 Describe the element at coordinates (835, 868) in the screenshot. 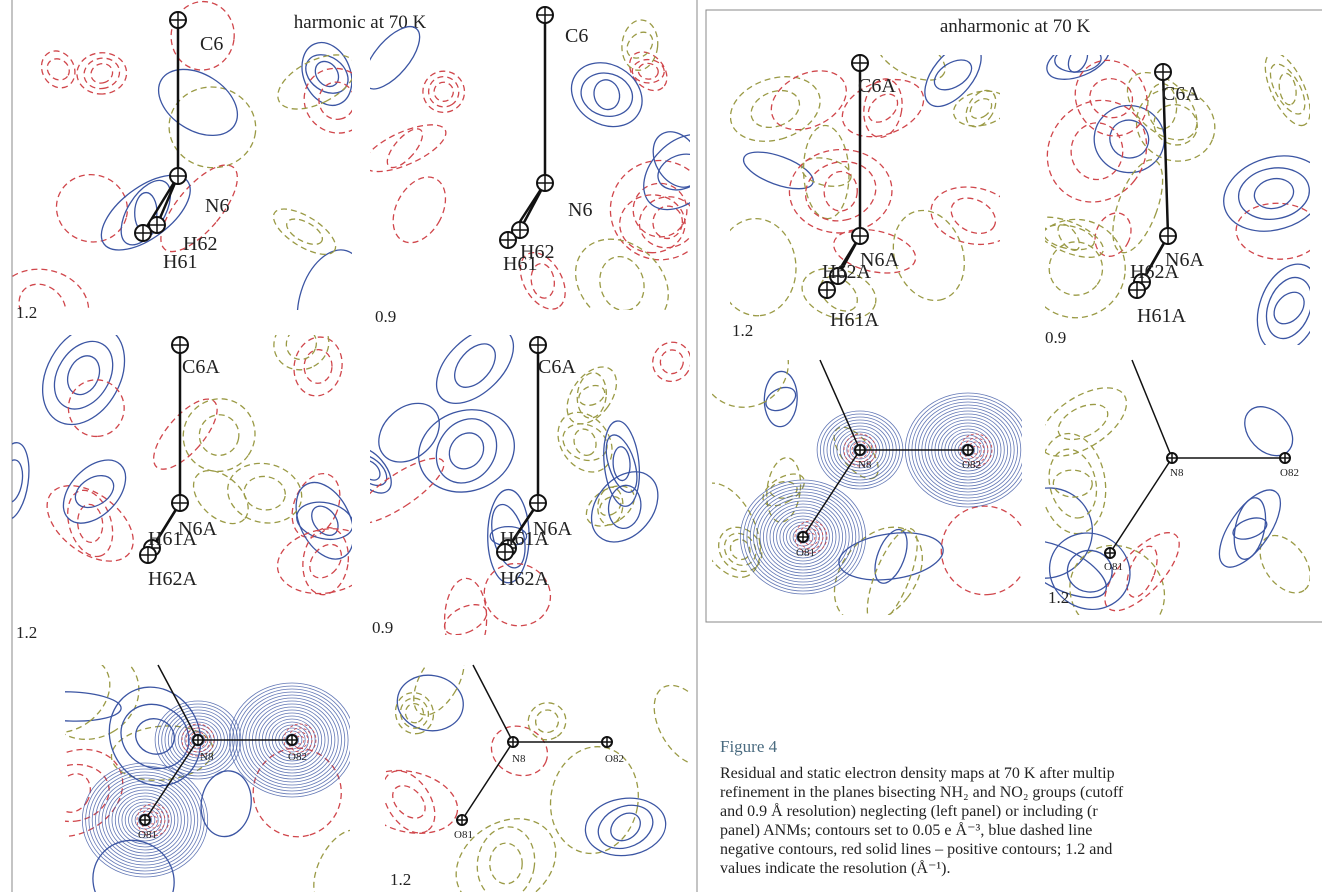

I see `caption-line: values indicate the resolution (Å⁻¹).` at that location.